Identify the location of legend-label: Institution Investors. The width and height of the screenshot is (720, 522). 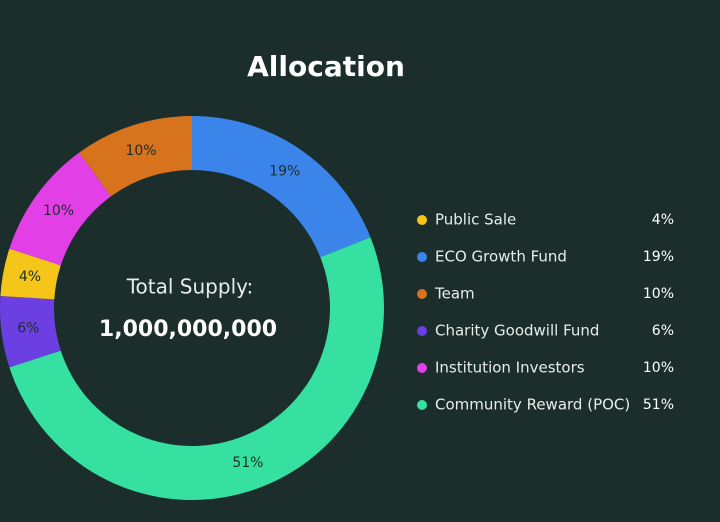
(510, 368).